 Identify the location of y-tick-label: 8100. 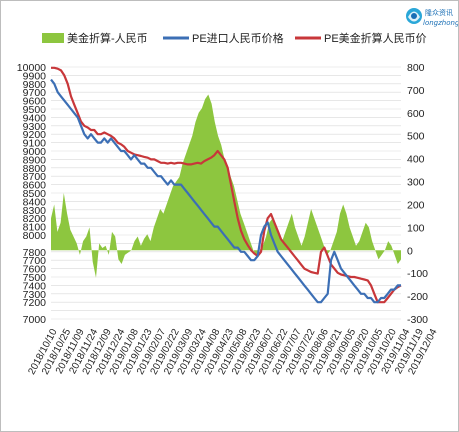
(35, 228).